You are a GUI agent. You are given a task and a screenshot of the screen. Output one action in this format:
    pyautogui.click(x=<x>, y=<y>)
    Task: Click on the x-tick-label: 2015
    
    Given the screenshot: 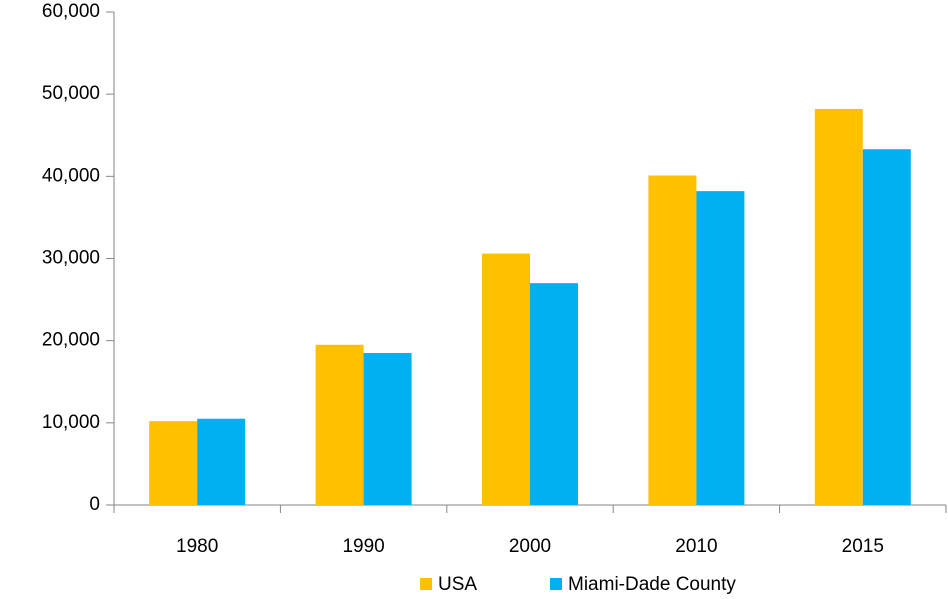 What is the action you would take?
    pyautogui.click(x=863, y=546)
    